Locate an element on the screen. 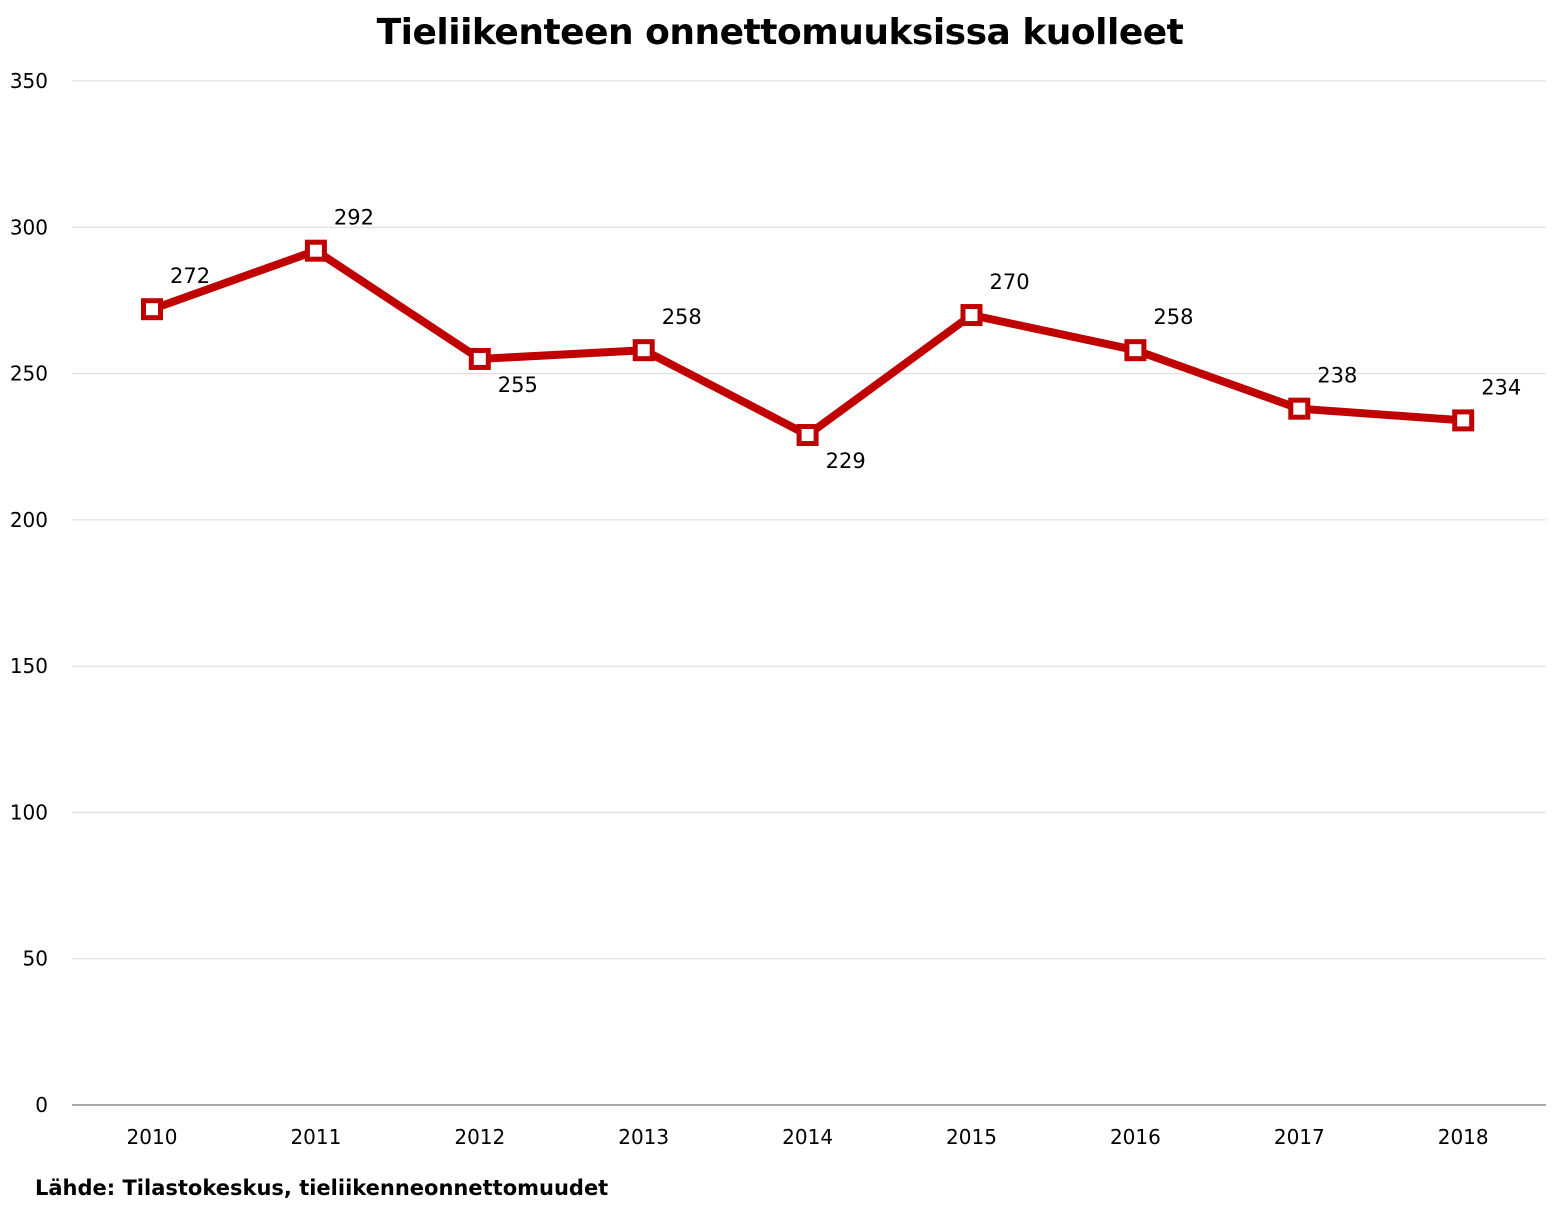 The width and height of the screenshot is (1560, 1215). data-label: 234 is located at coordinates (1501, 387).